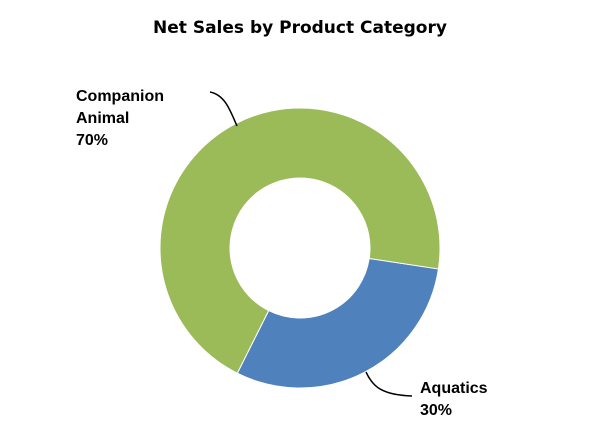  Describe the element at coordinates (300, 28) in the screenshot. I see `chart-title: Net Sales by Product Category` at that location.